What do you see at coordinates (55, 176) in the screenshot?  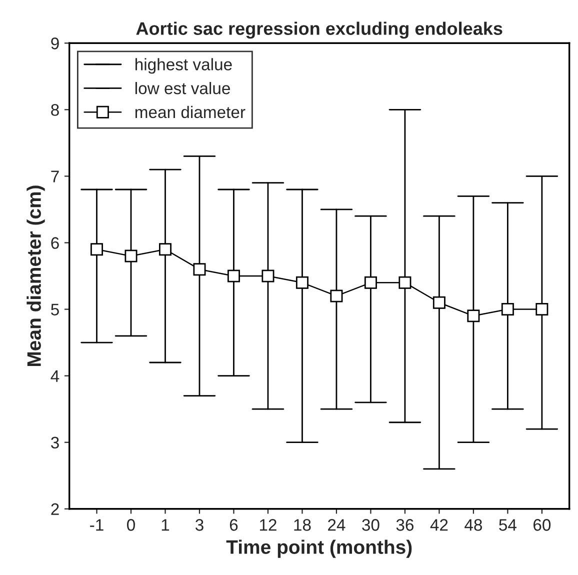 I see `y-tick-label: 7` at bounding box center [55, 176].